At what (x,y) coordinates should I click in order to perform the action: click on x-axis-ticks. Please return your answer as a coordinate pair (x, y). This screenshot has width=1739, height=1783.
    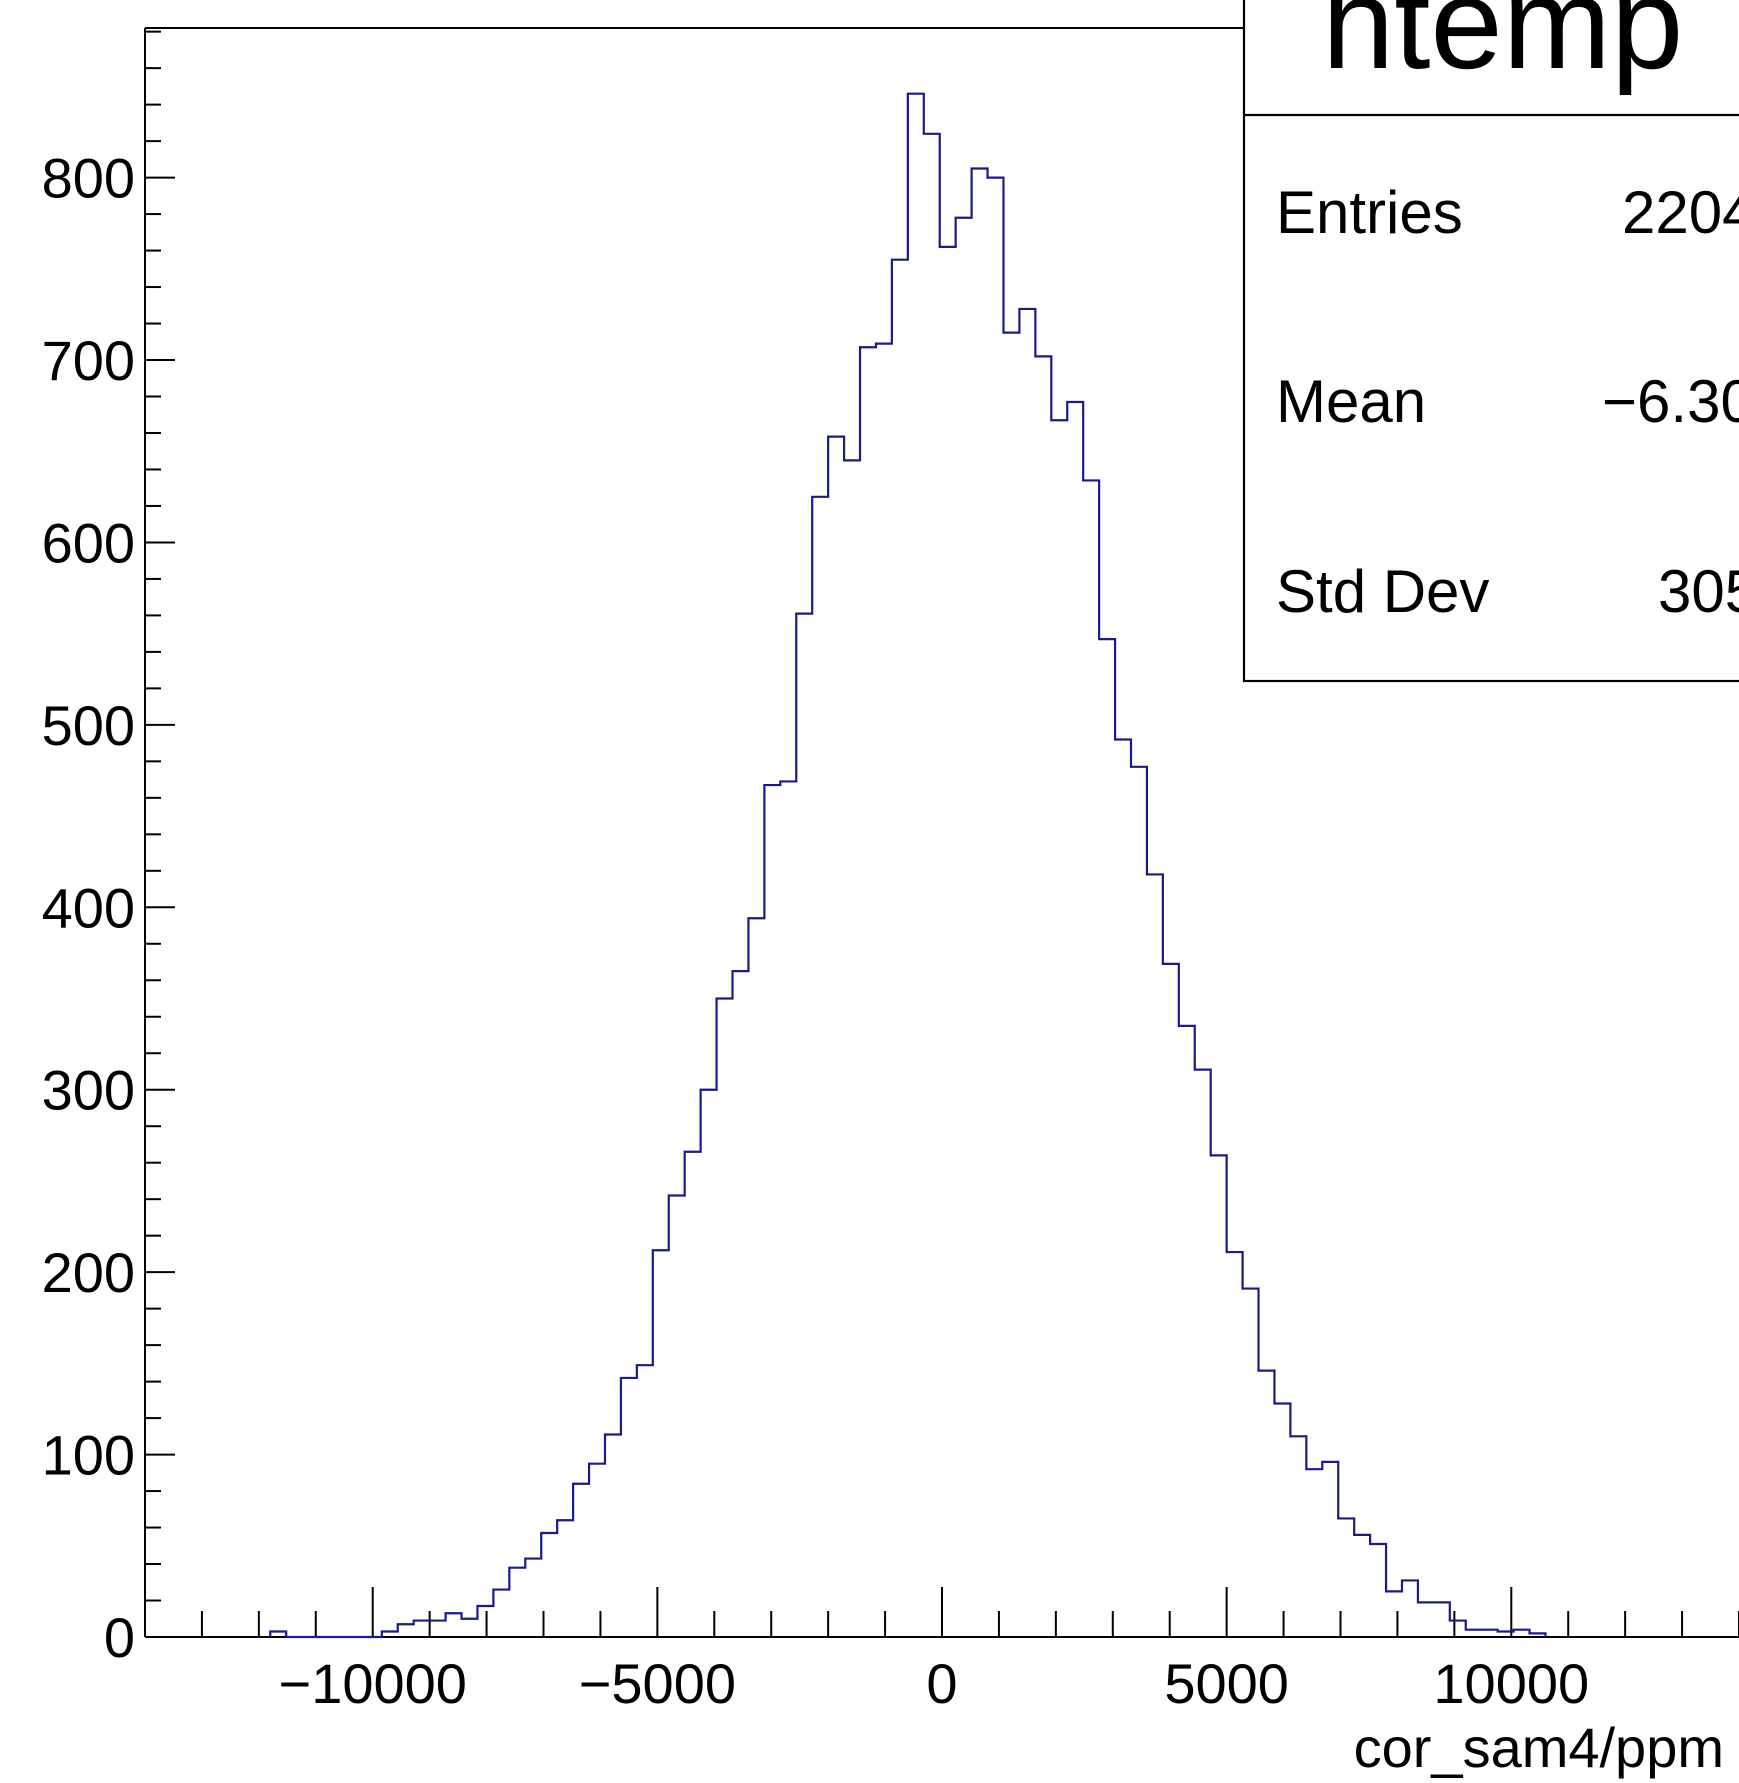
    Looking at the image, I should click on (969, 1612).